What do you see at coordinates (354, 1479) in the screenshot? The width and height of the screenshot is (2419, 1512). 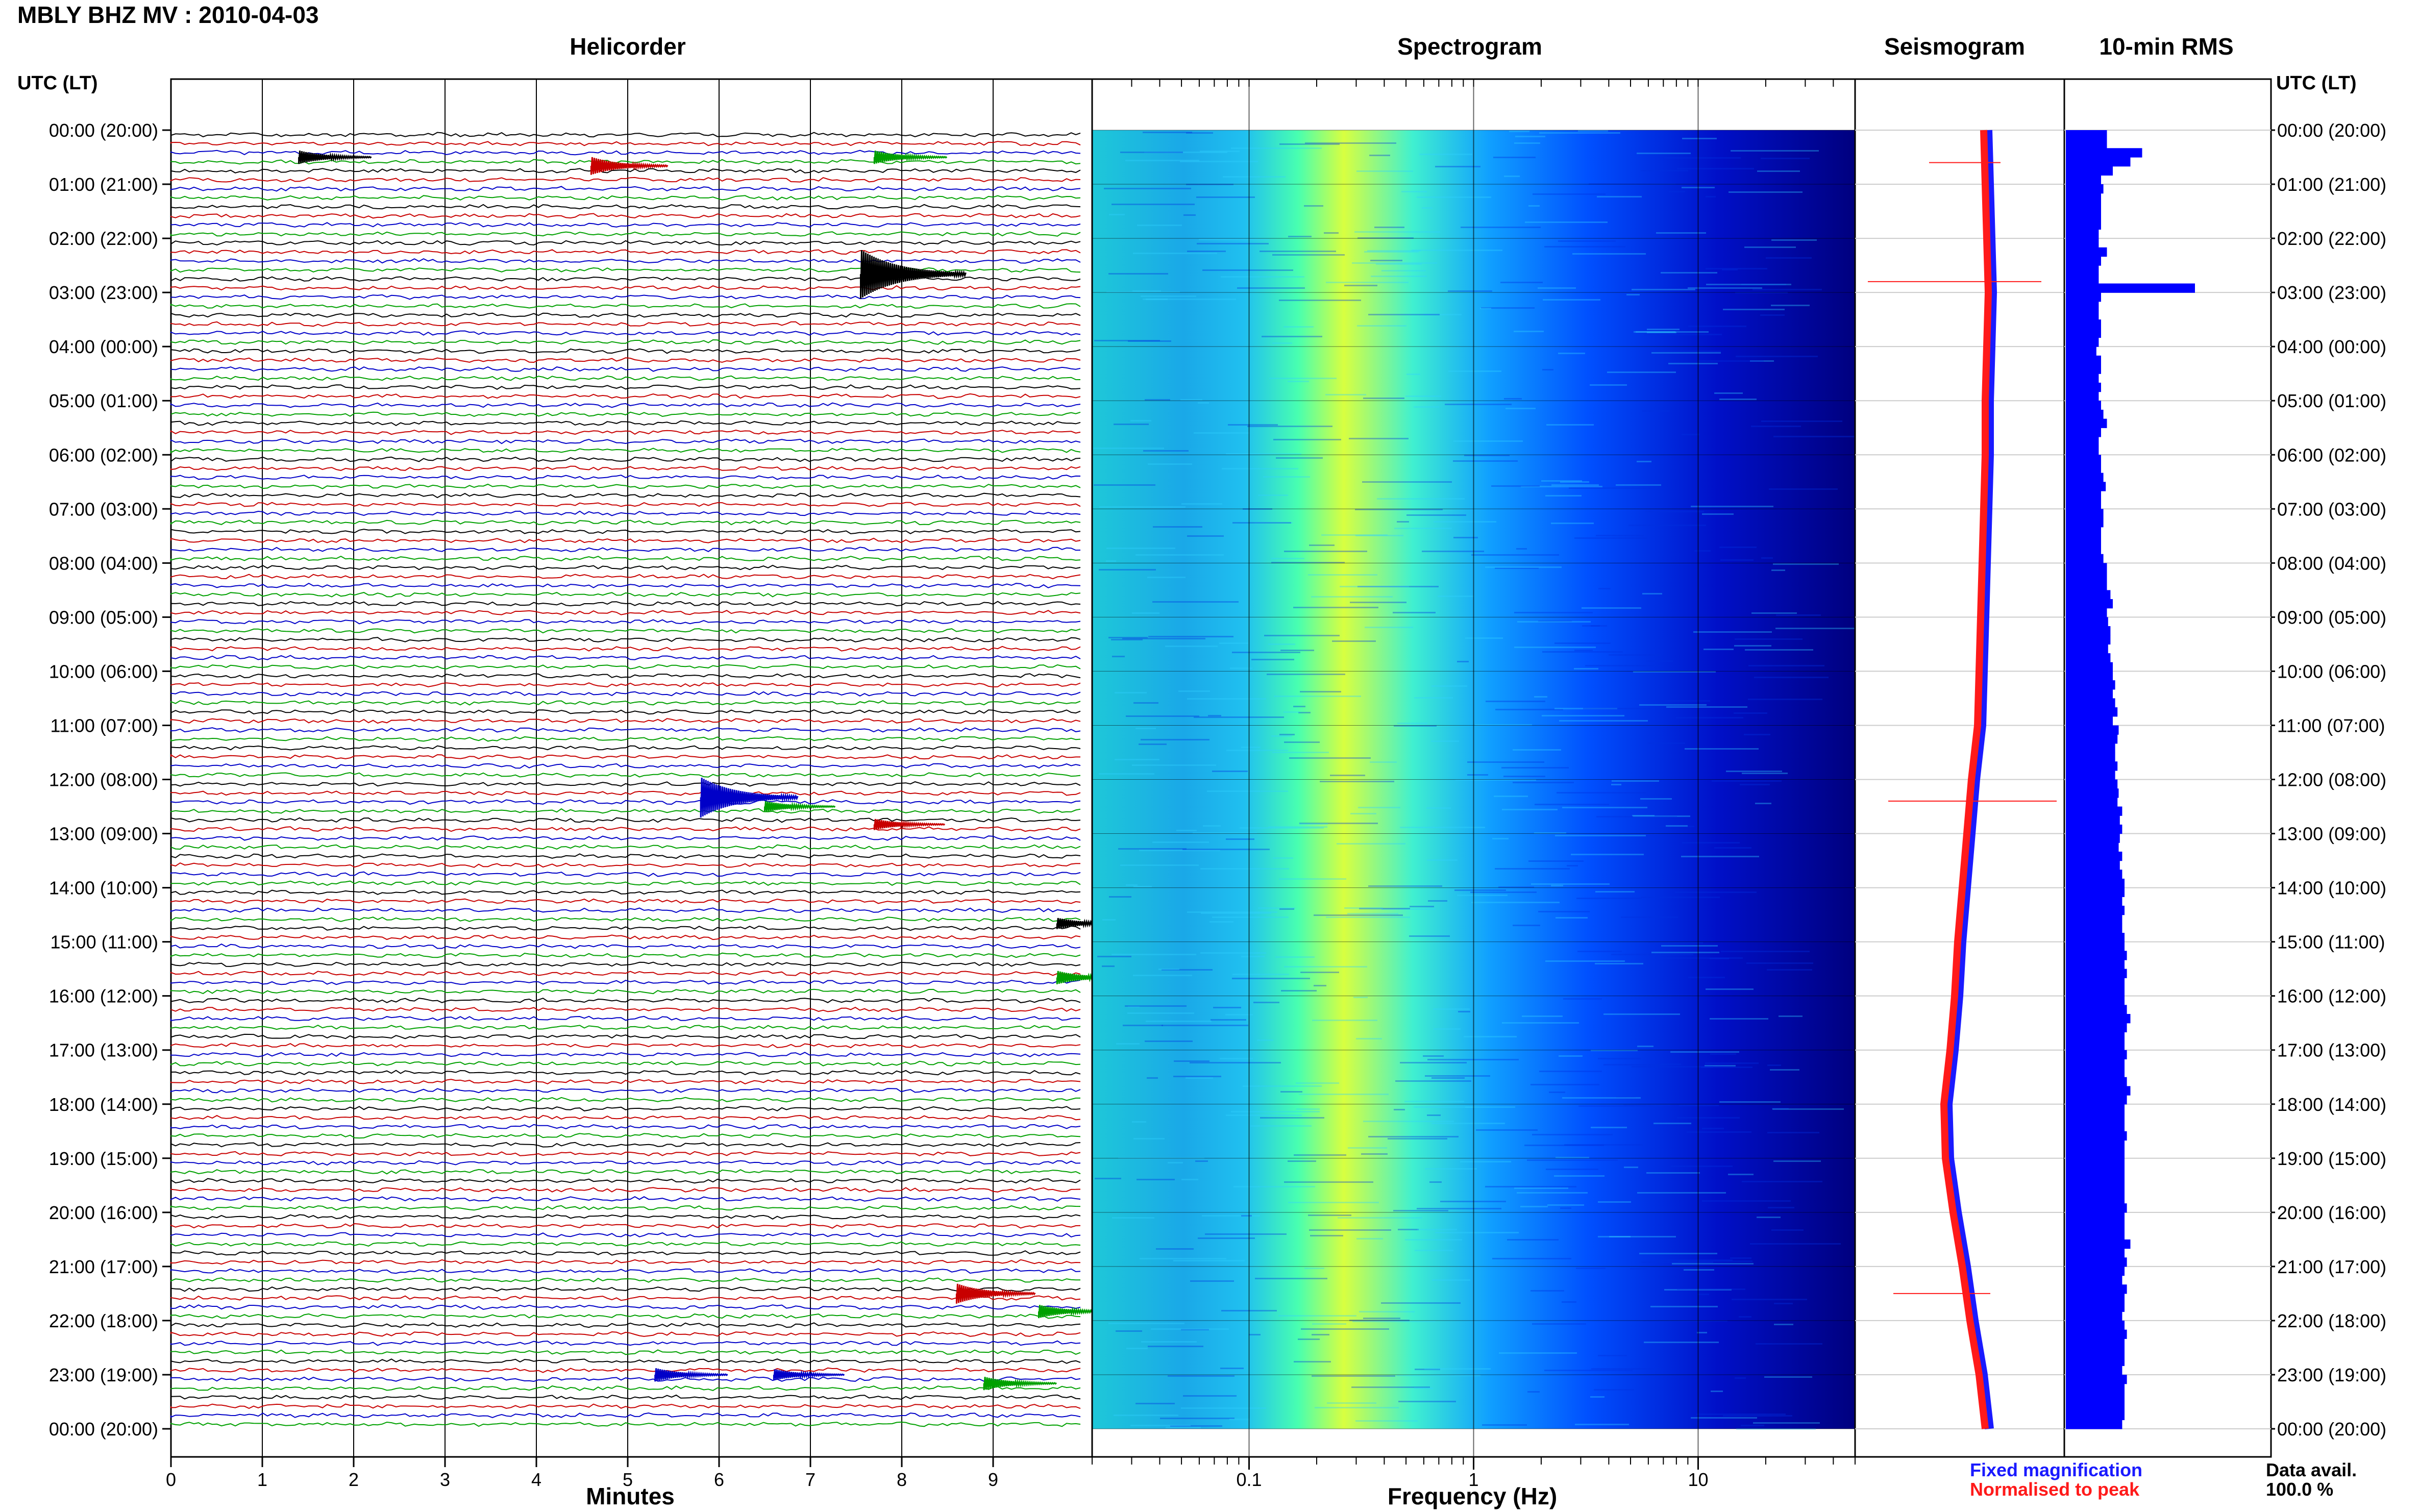 I see `helicorder-xtick-label: 2` at bounding box center [354, 1479].